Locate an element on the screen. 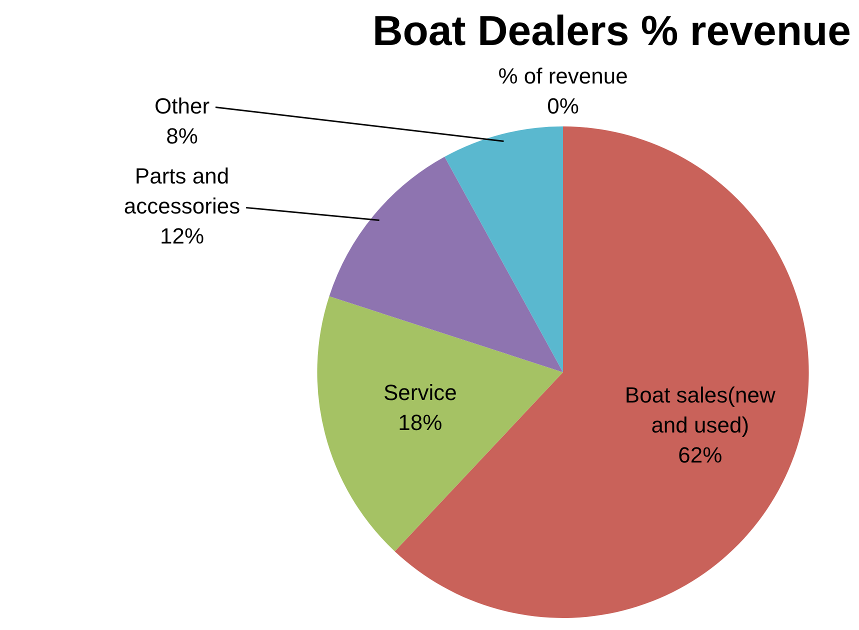 The width and height of the screenshot is (859, 630). slice-label: Service is located at coordinates (420, 392).